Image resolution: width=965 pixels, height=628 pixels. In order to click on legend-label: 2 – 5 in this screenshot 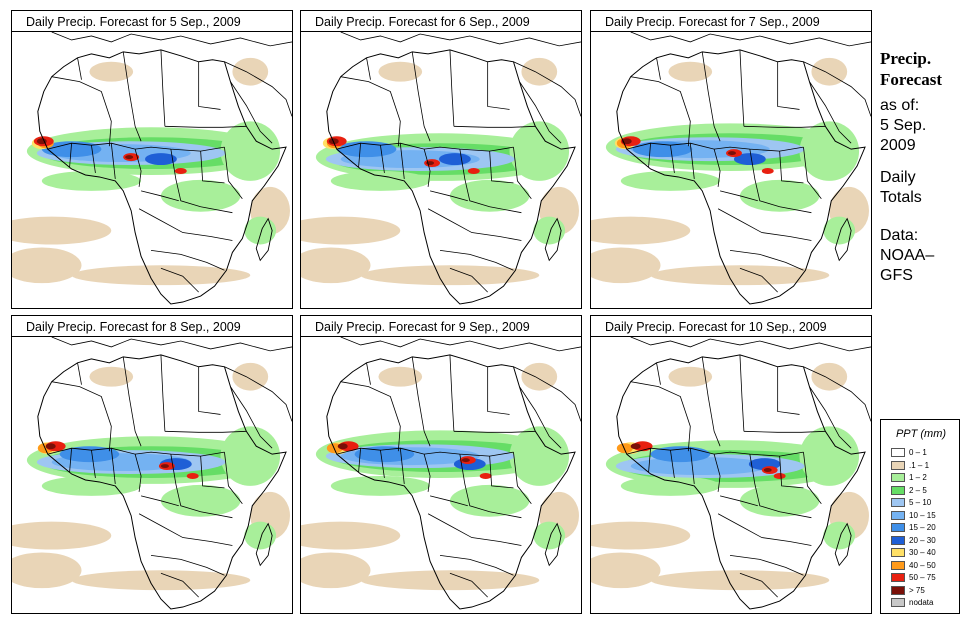, I will do `click(918, 490)`.